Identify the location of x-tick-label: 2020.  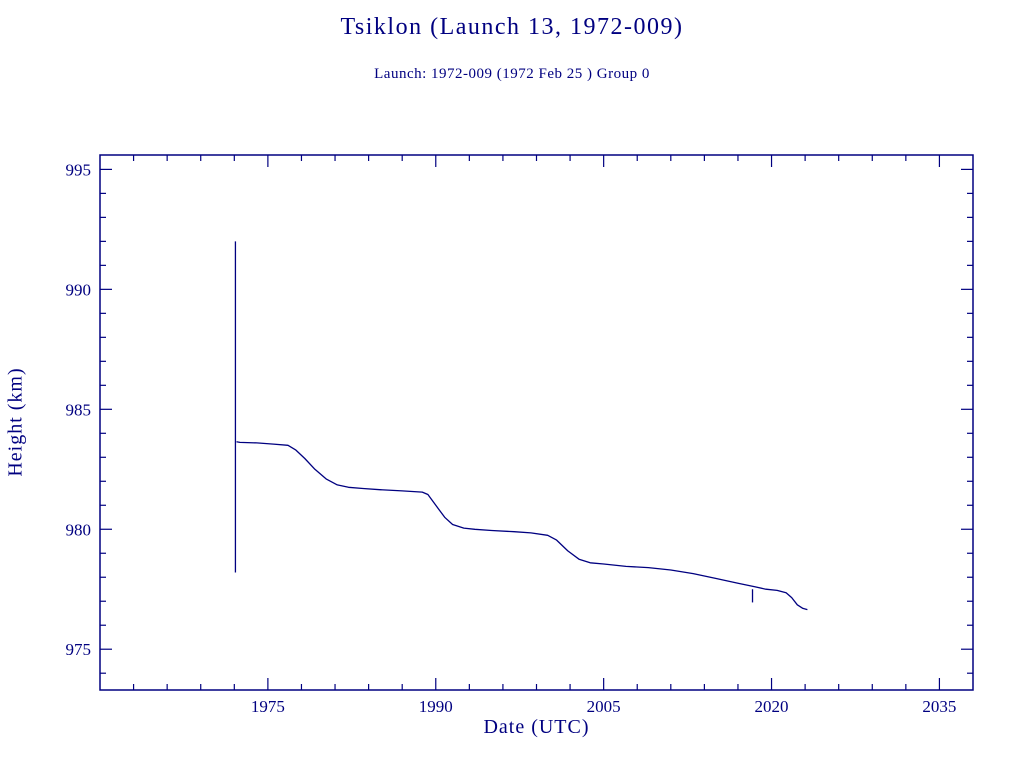
(772, 706).